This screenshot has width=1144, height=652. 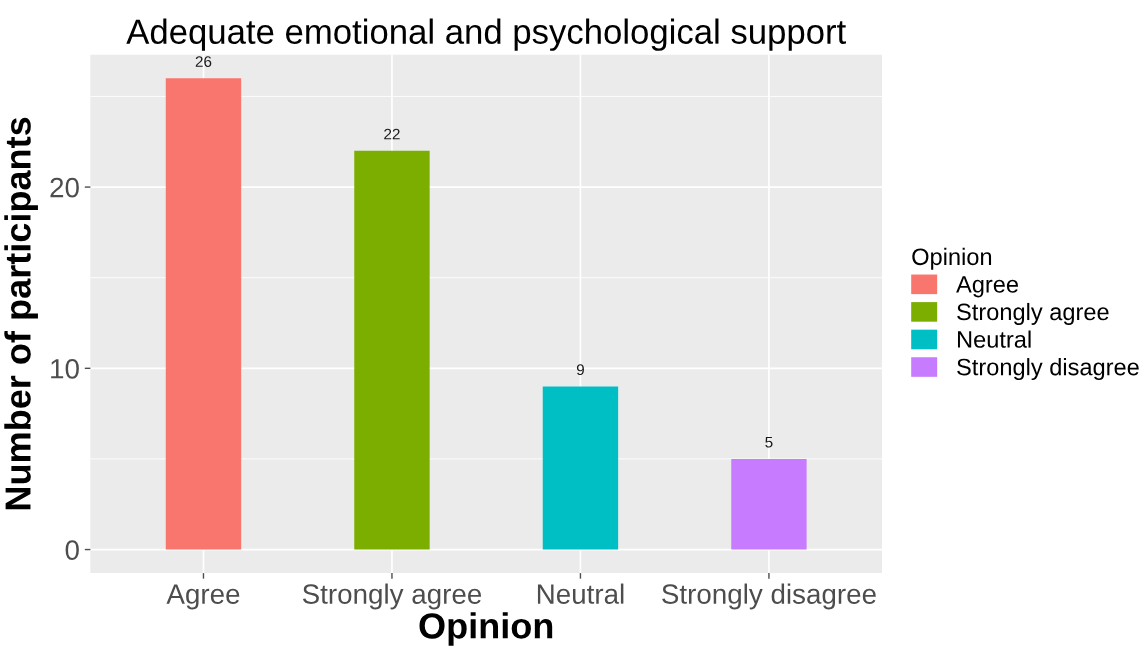 What do you see at coordinates (72, 550) in the screenshot?
I see `y-tick-label: 0` at bounding box center [72, 550].